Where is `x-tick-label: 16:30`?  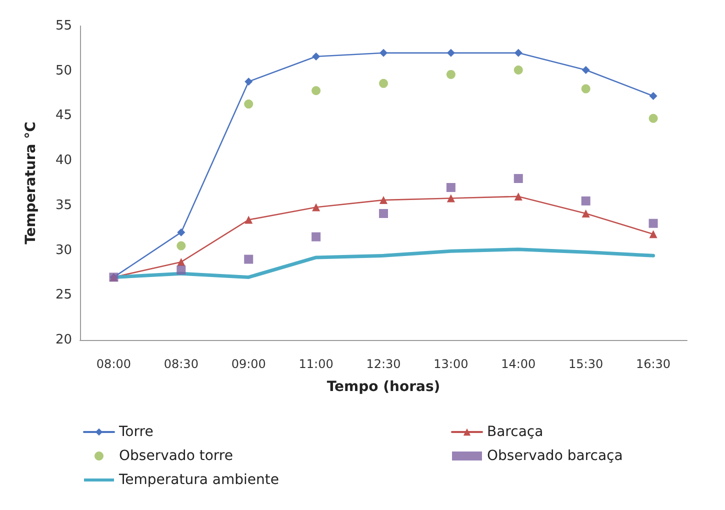
x-tick-label: 16:30 is located at coordinates (653, 364).